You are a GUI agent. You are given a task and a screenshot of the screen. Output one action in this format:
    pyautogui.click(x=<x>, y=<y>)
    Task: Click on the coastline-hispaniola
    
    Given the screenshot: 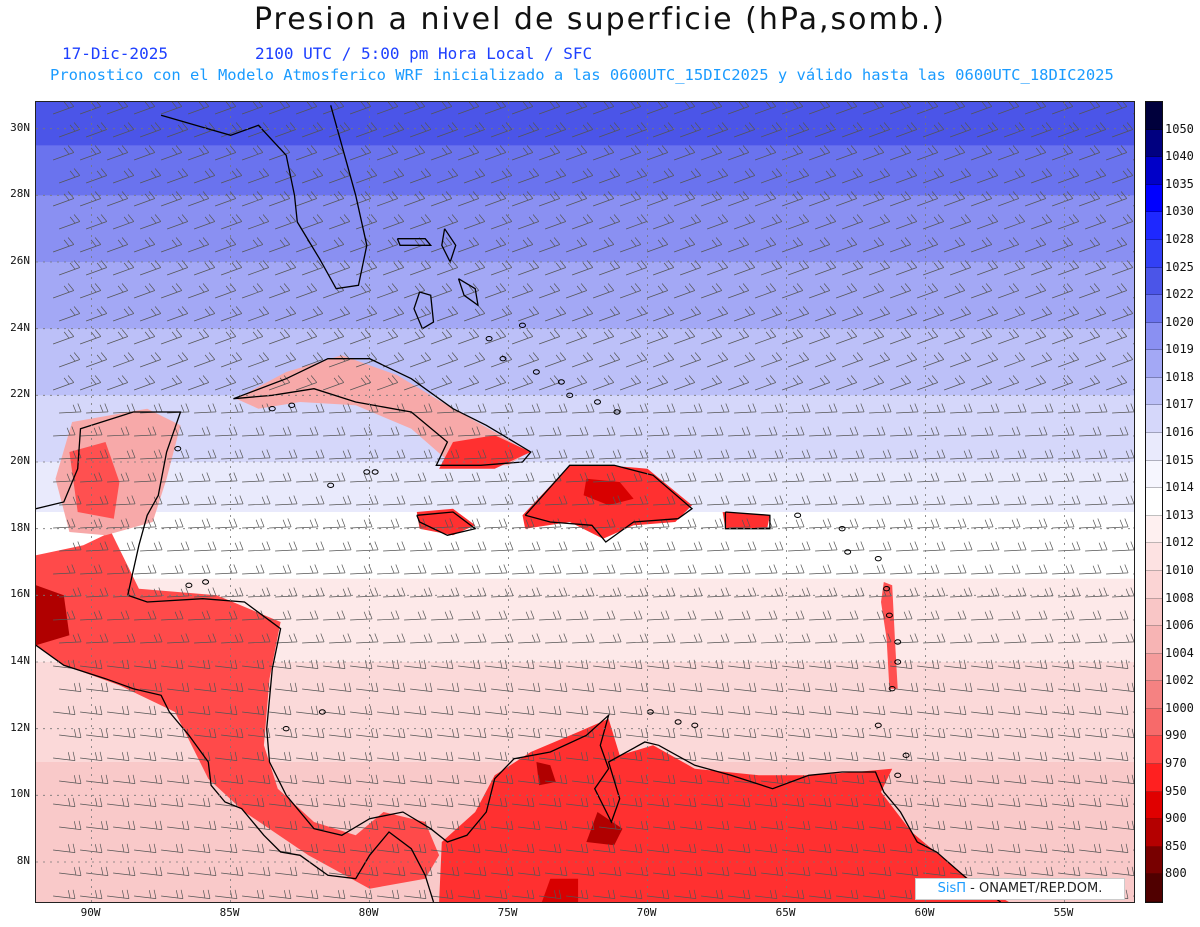 What is the action you would take?
    pyautogui.click(x=609, y=503)
    